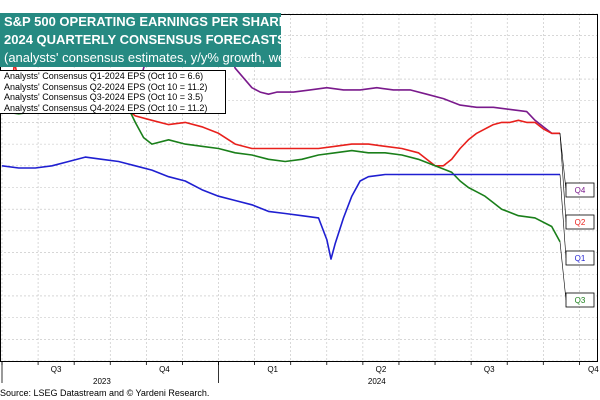 The image size is (600, 400). What do you see at coordinates (148, 21) in the screenshot?
I see `title-line-1: S&P 500 OPERATING EARNINGS PER SHARE:` at bounding box center [148, 21].